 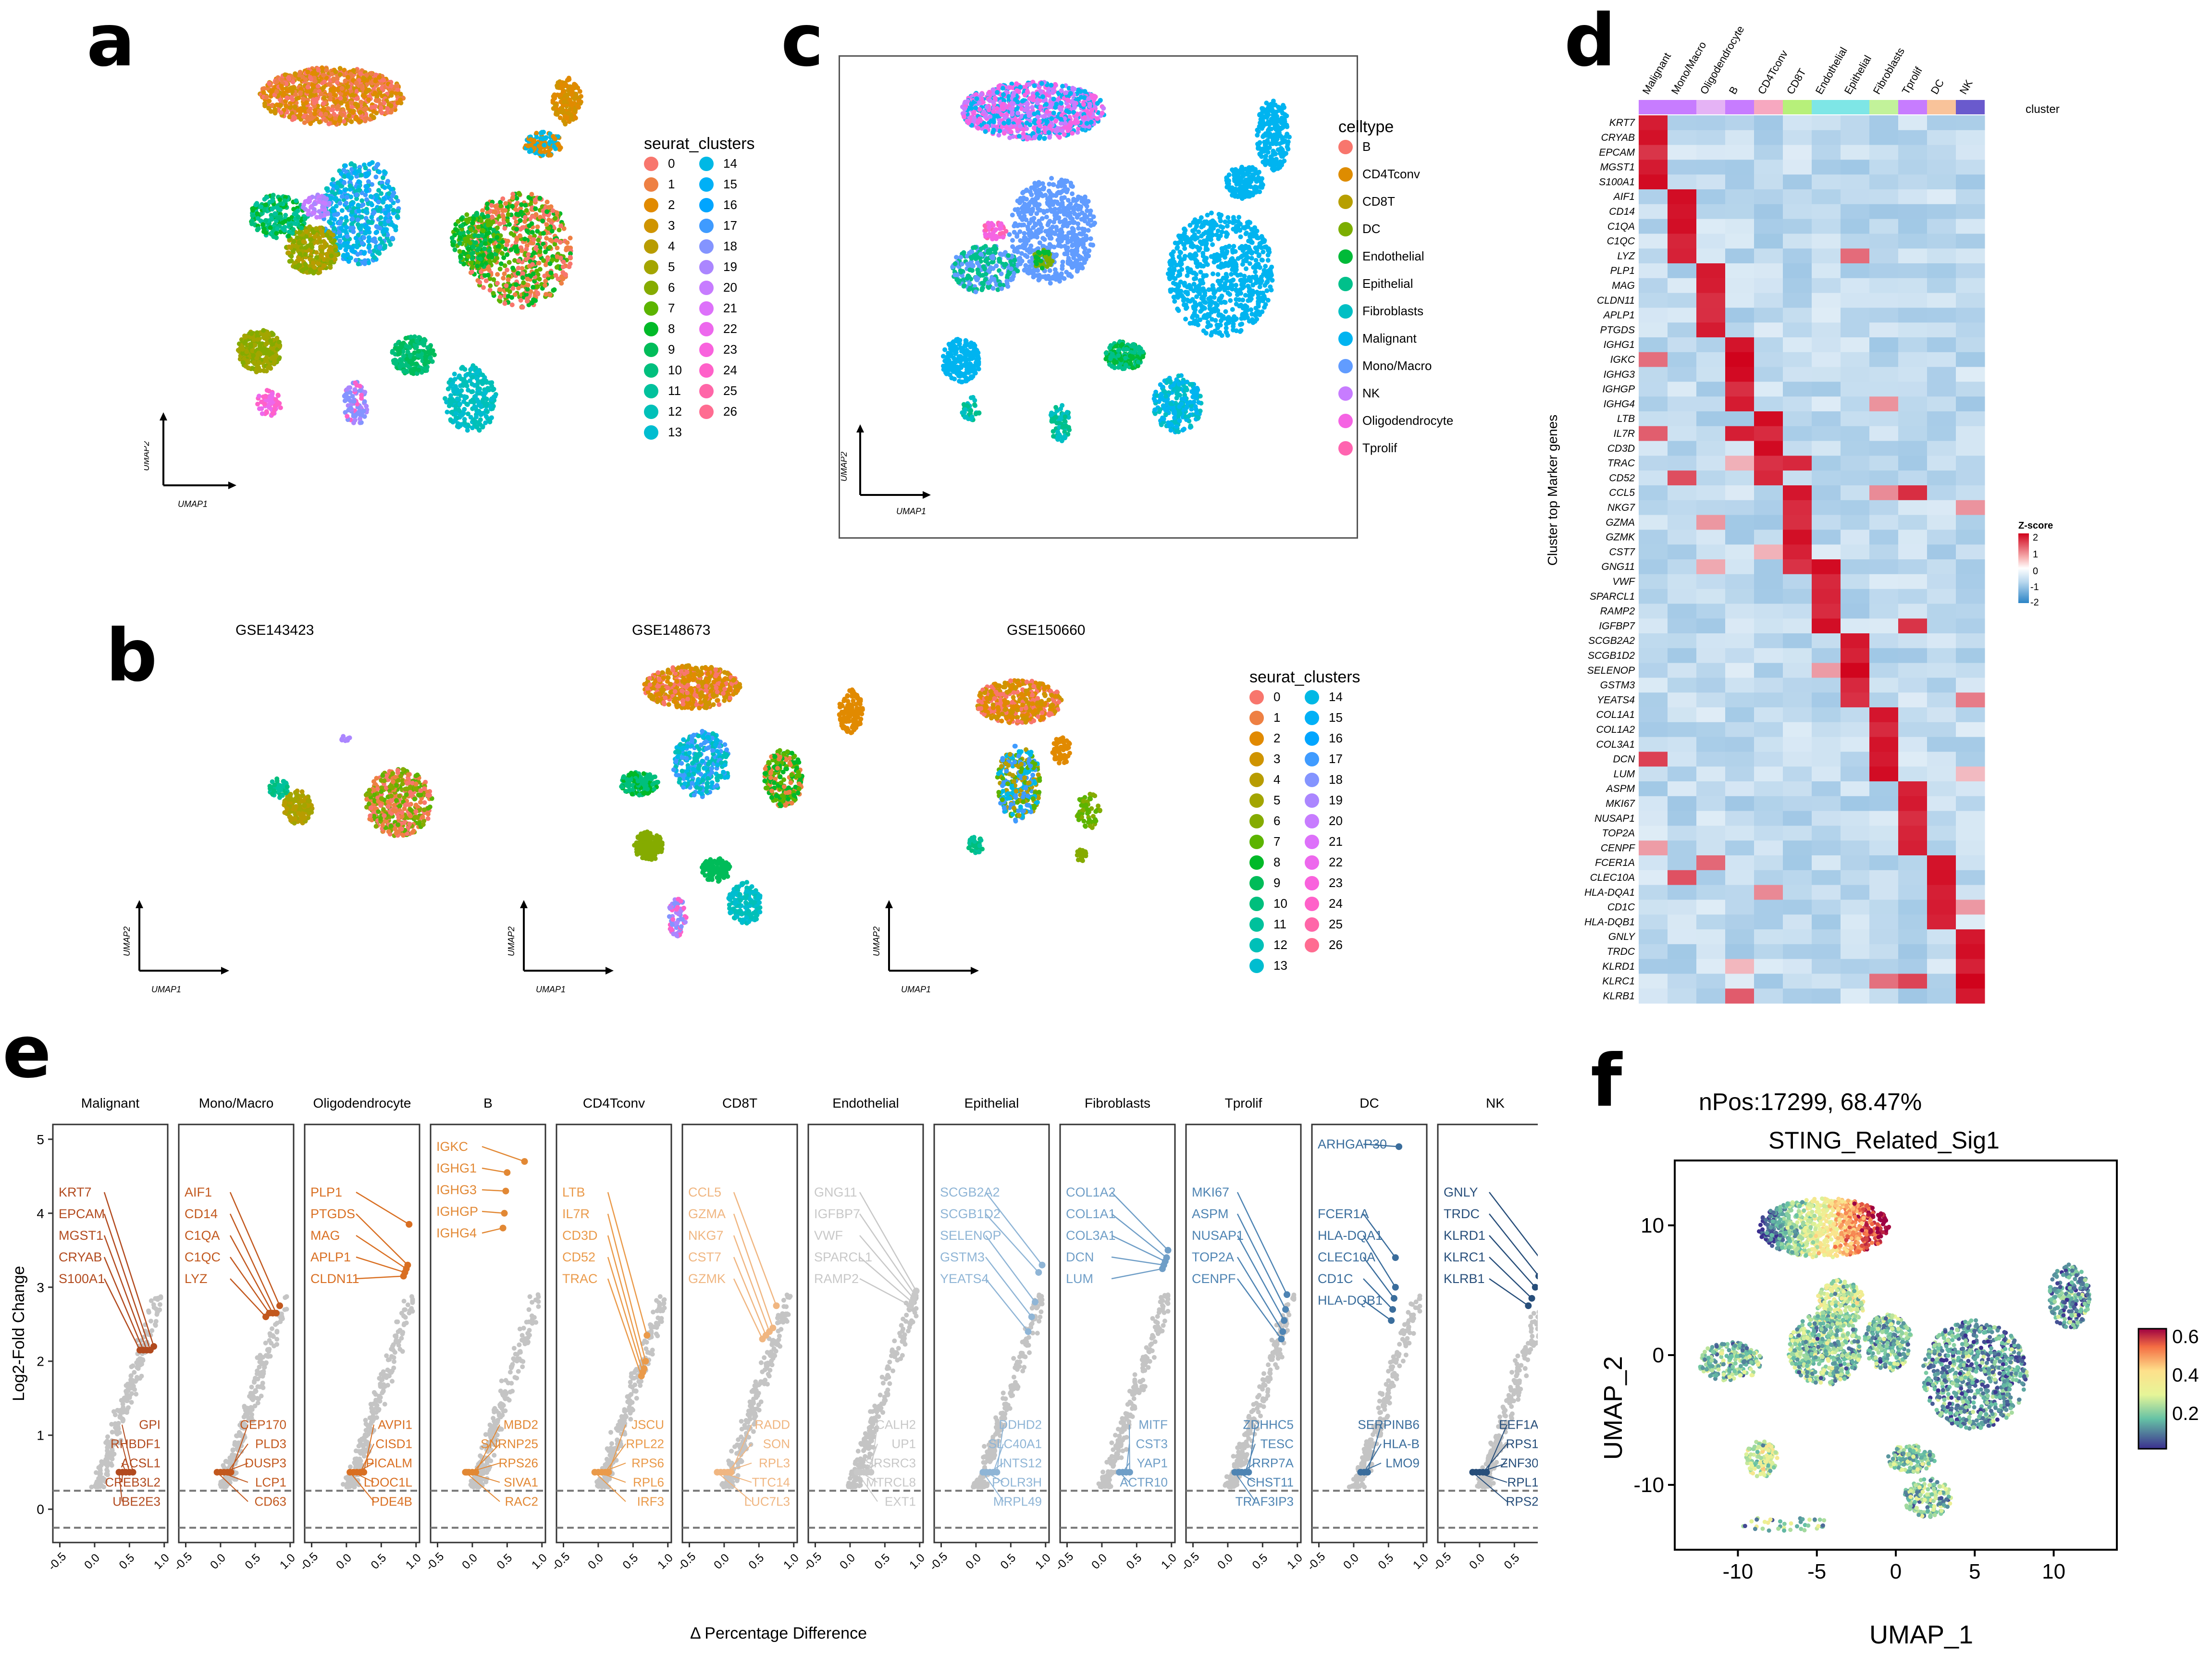 I want to click on legend-a-item: 25, so click(x=718, y=391).